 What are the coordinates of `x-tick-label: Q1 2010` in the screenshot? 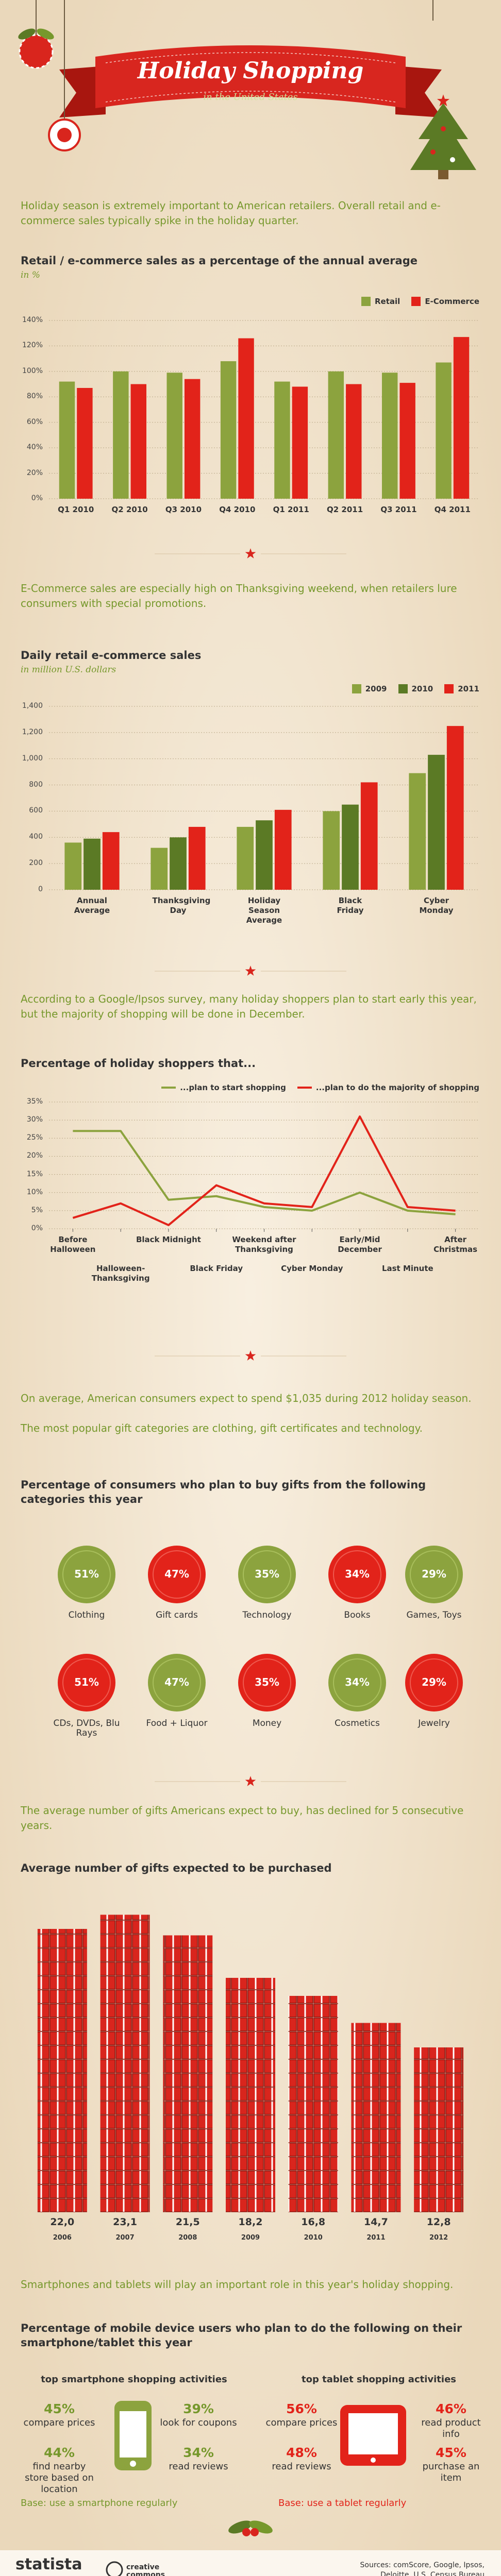 It's located at (76, 509).